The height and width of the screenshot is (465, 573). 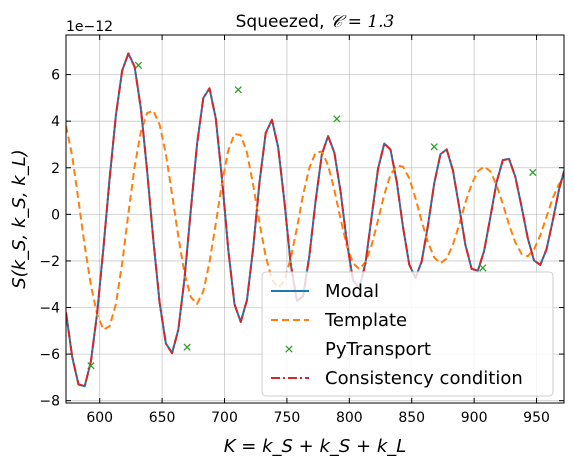 I want to click on chart-title-math: 𝒞 = 1.3, so click(x=362, y=22).